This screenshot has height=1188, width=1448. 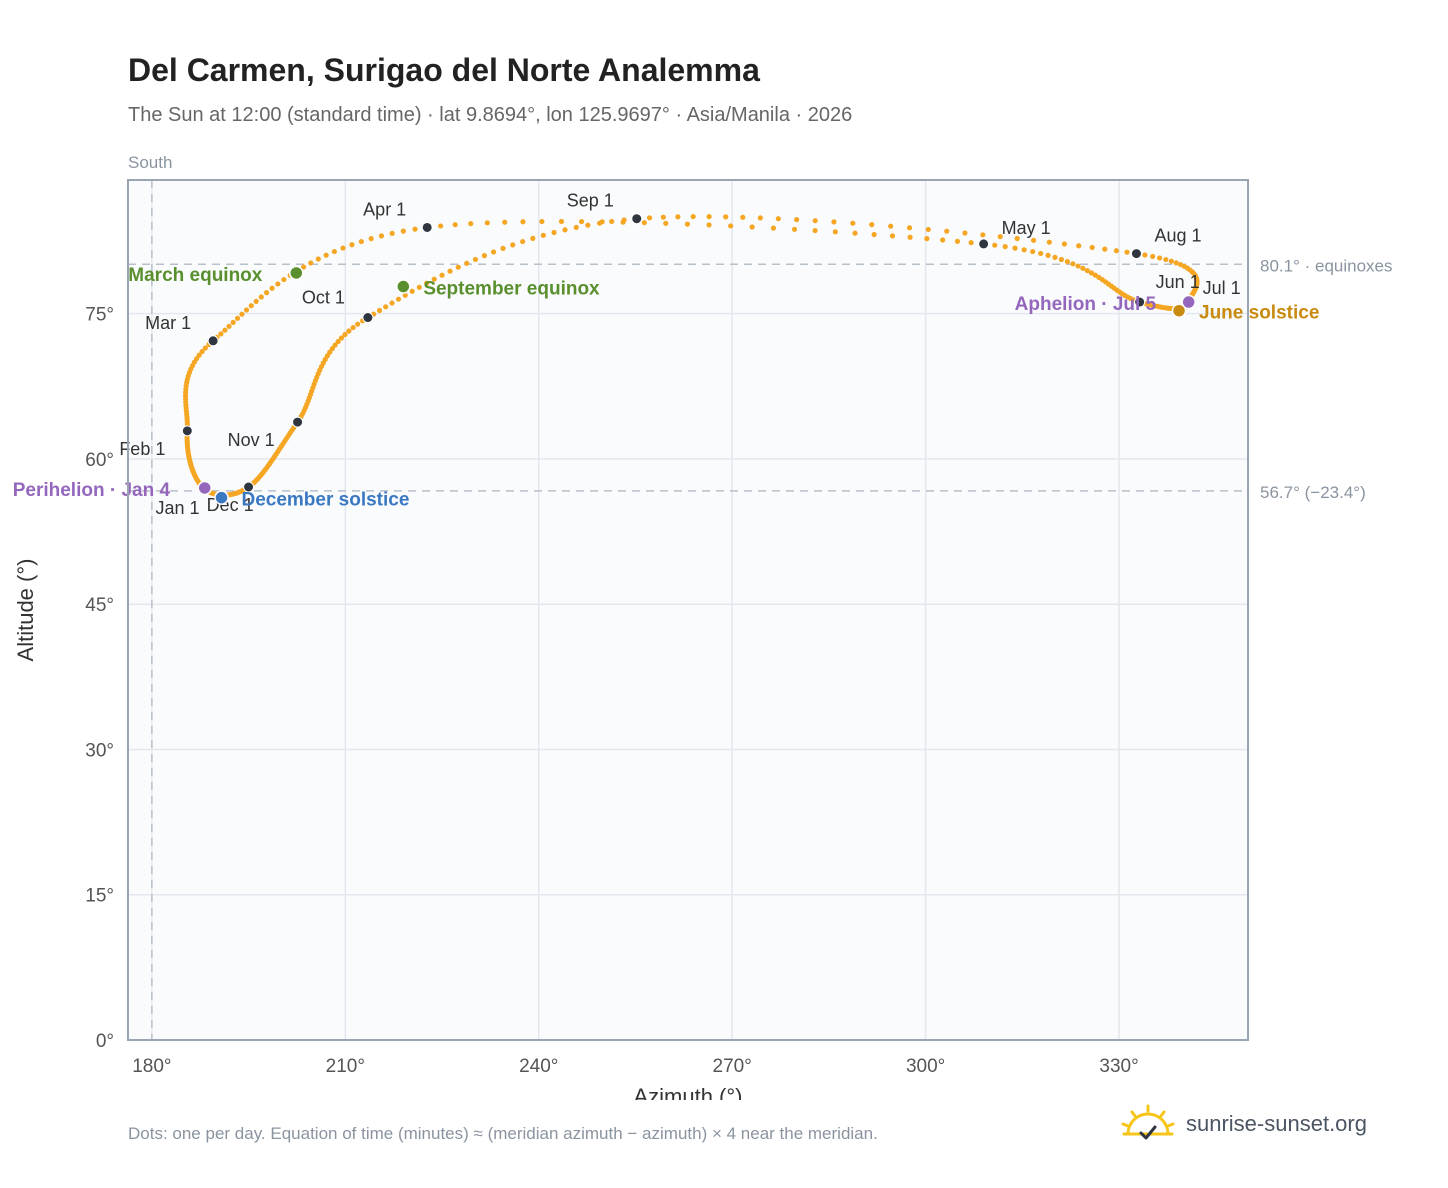 I want to click on event-label: March equinox, so click(x=195, y=275).